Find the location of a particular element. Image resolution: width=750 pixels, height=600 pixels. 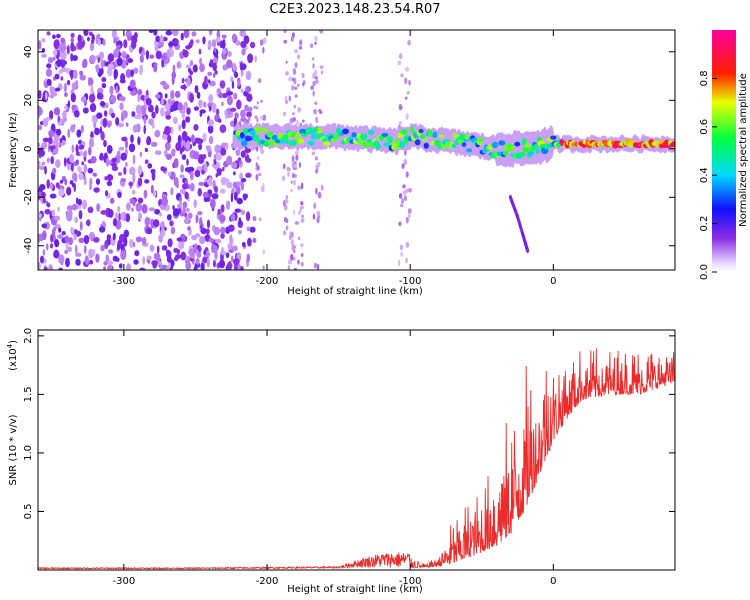

y-tick-label: 1.0 is located at coordinates (28, 453).